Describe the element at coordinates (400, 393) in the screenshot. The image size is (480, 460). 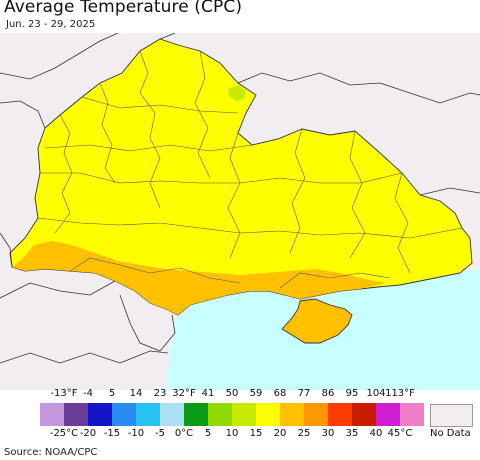
I see `fahrenheit-tick: 113°F` at that location.